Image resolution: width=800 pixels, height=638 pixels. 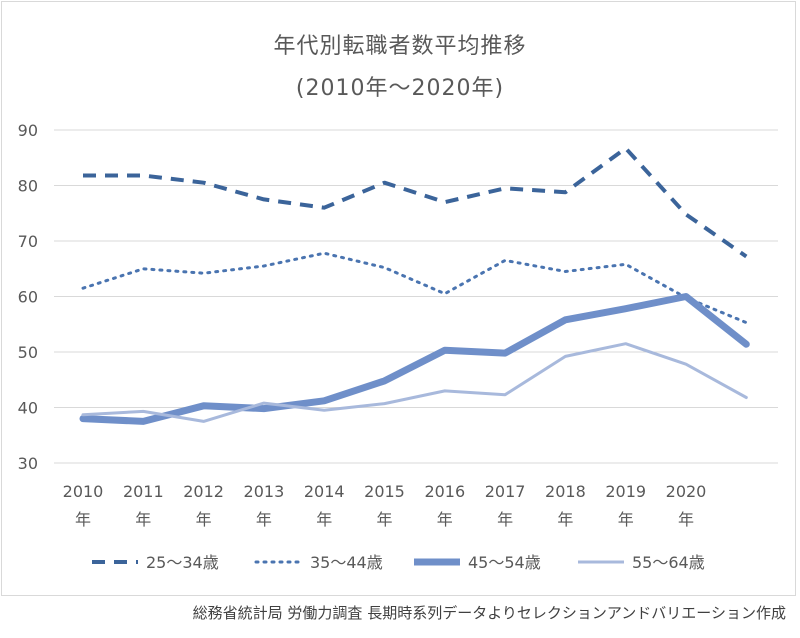 I want to click on legend-label: 55～64歳, so click(x=668, y=562).